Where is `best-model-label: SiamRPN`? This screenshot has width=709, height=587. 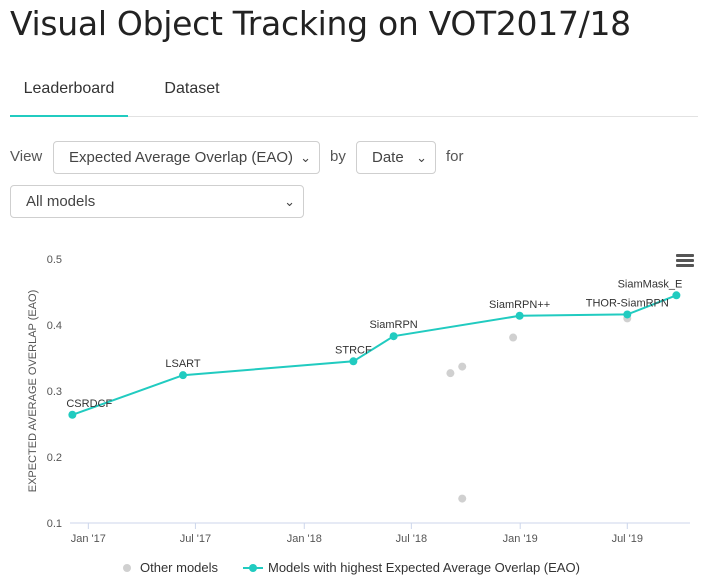 best-model-label: SiamRPN is located at coordinates (393, 325).